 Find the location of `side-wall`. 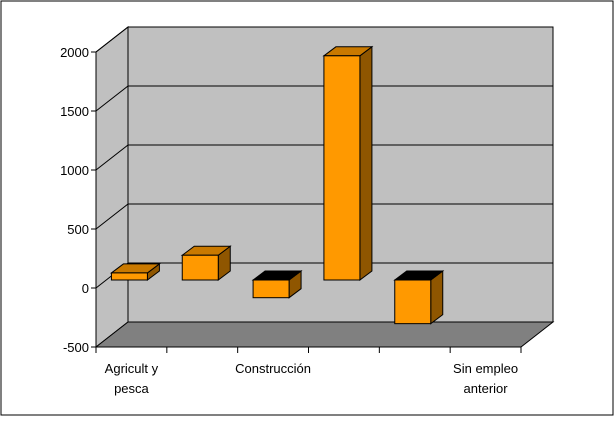

side-wall is located at coordinates (112, 187).